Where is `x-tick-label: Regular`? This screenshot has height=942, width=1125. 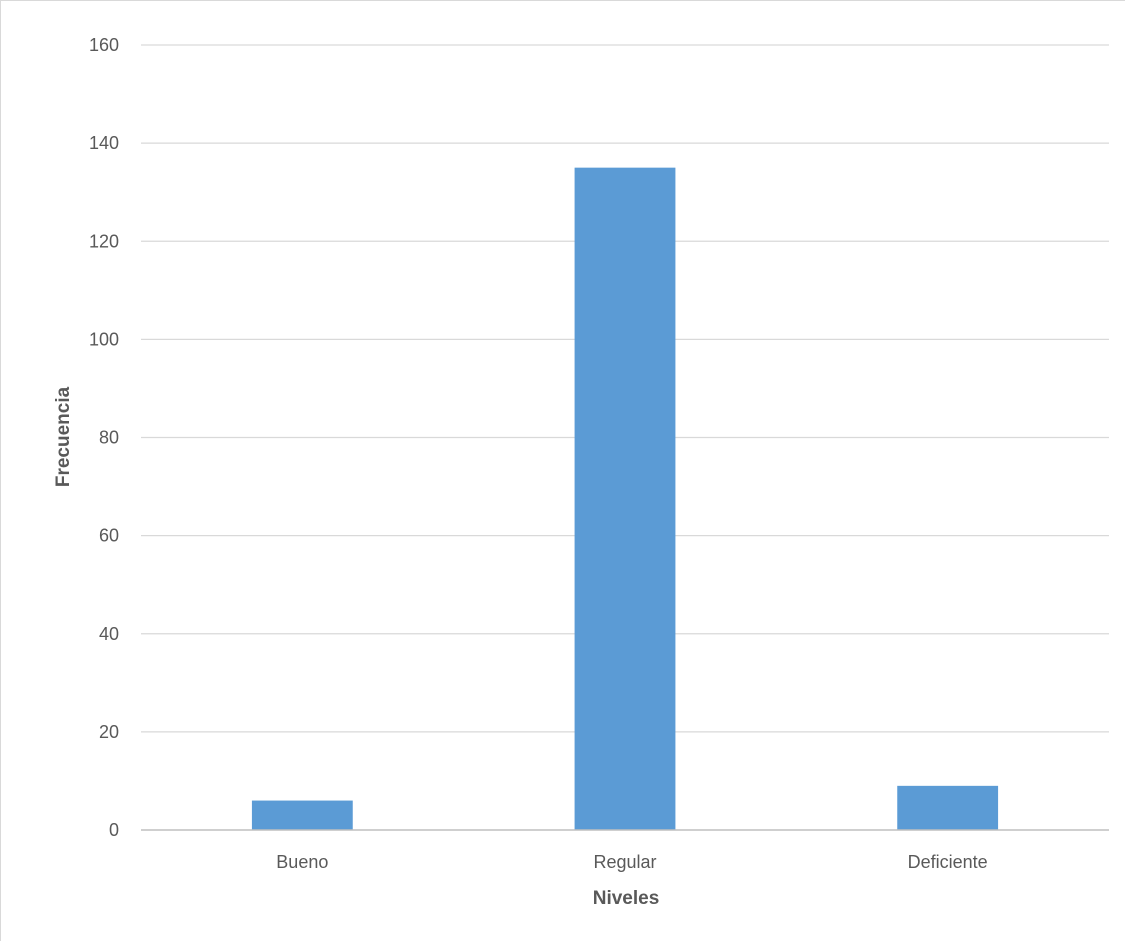
x-tick-label: Regular is located at coordinates (624, 862).